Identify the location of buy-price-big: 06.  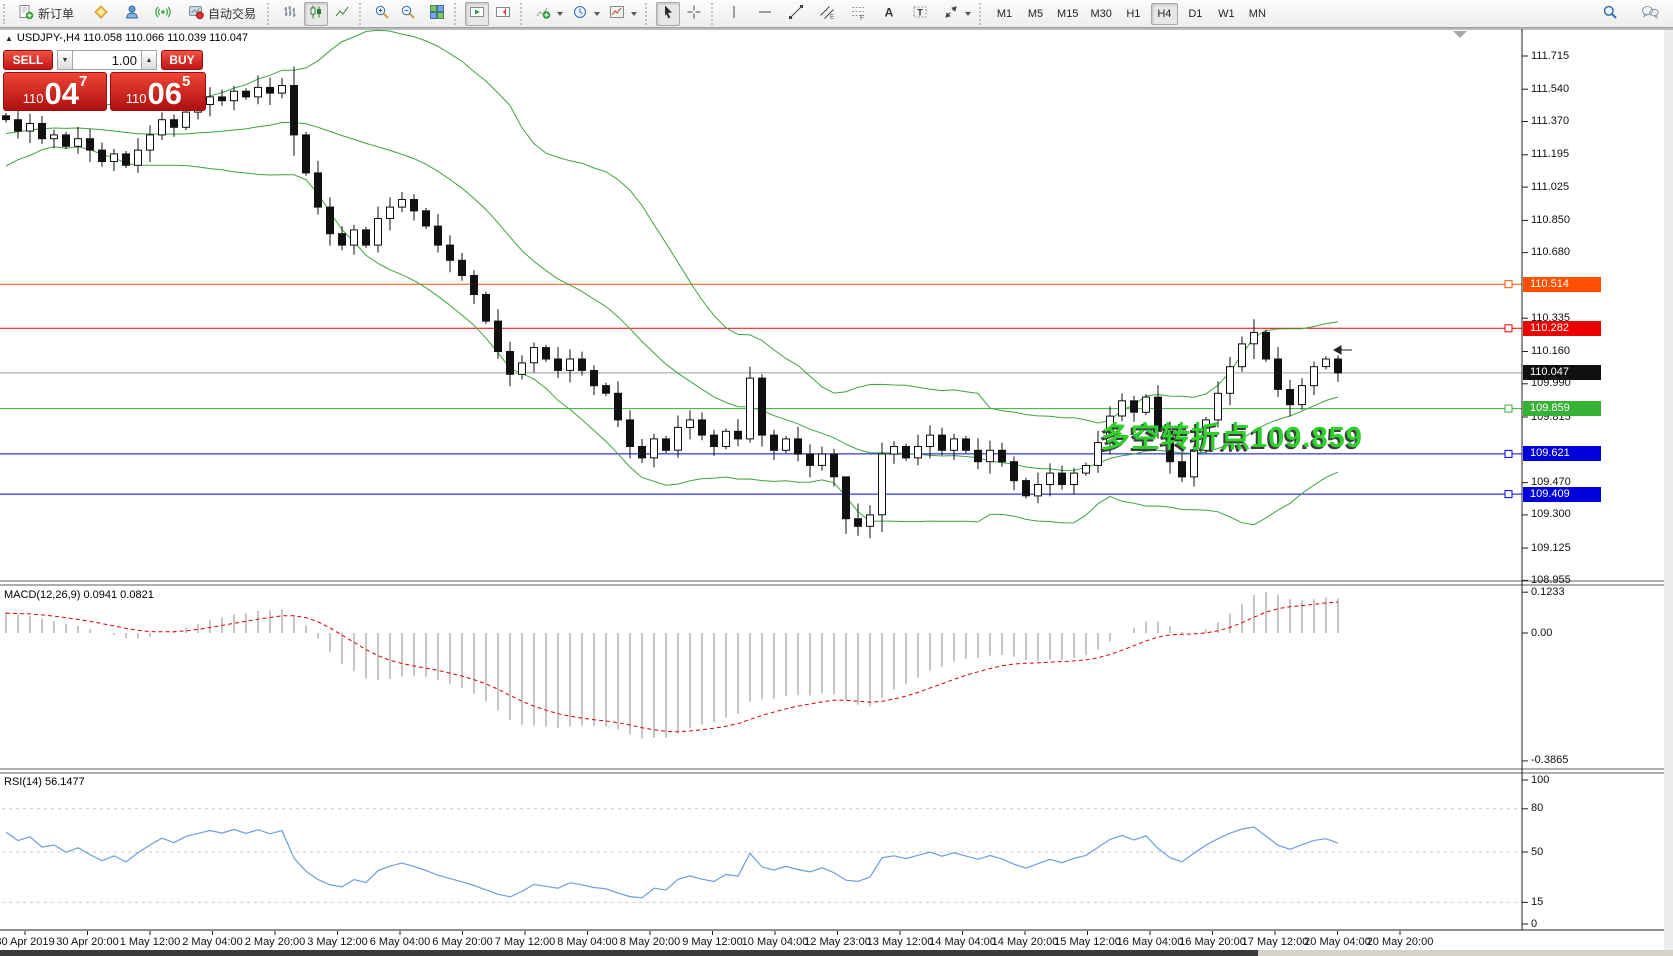
(164, 93).